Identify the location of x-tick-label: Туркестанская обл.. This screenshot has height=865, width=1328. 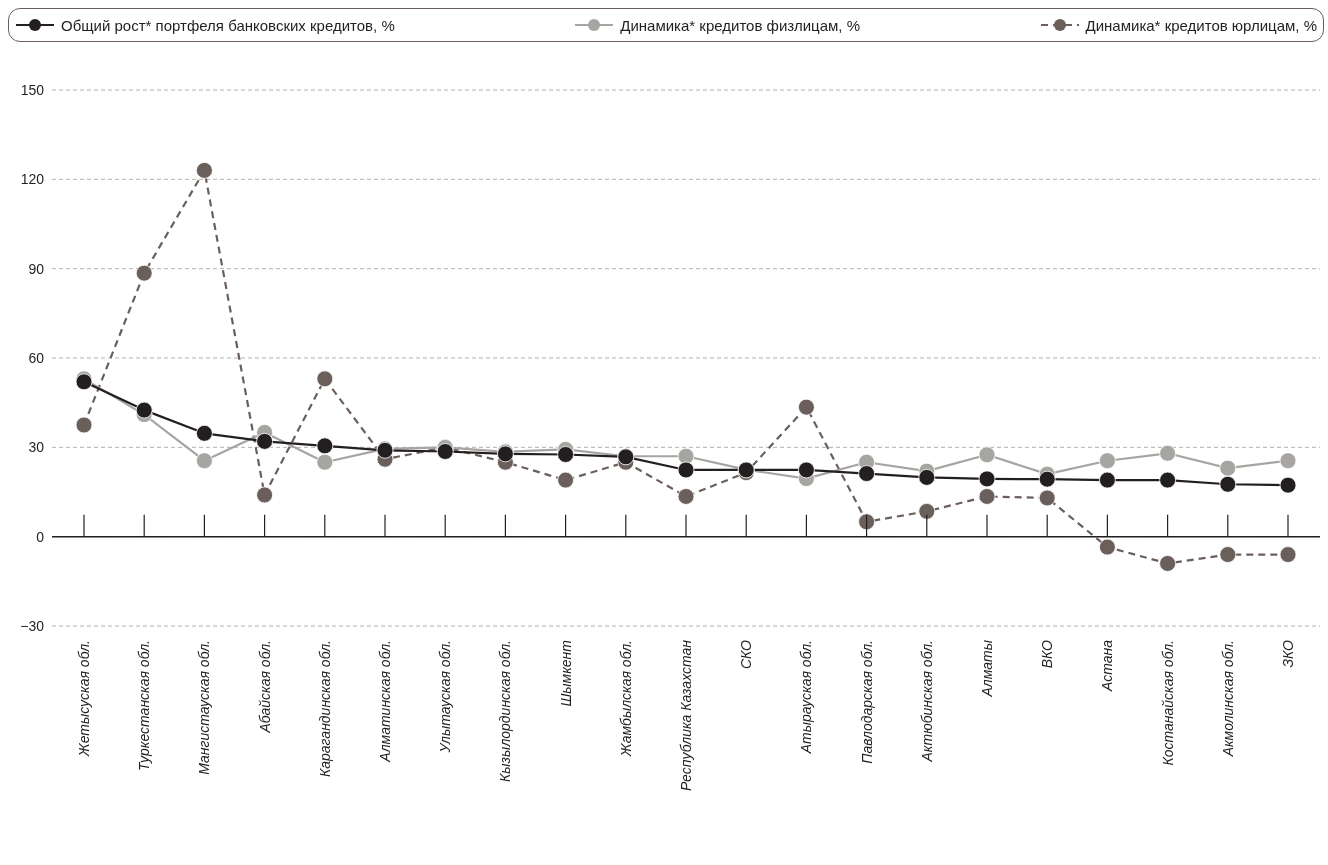
(144, 706).